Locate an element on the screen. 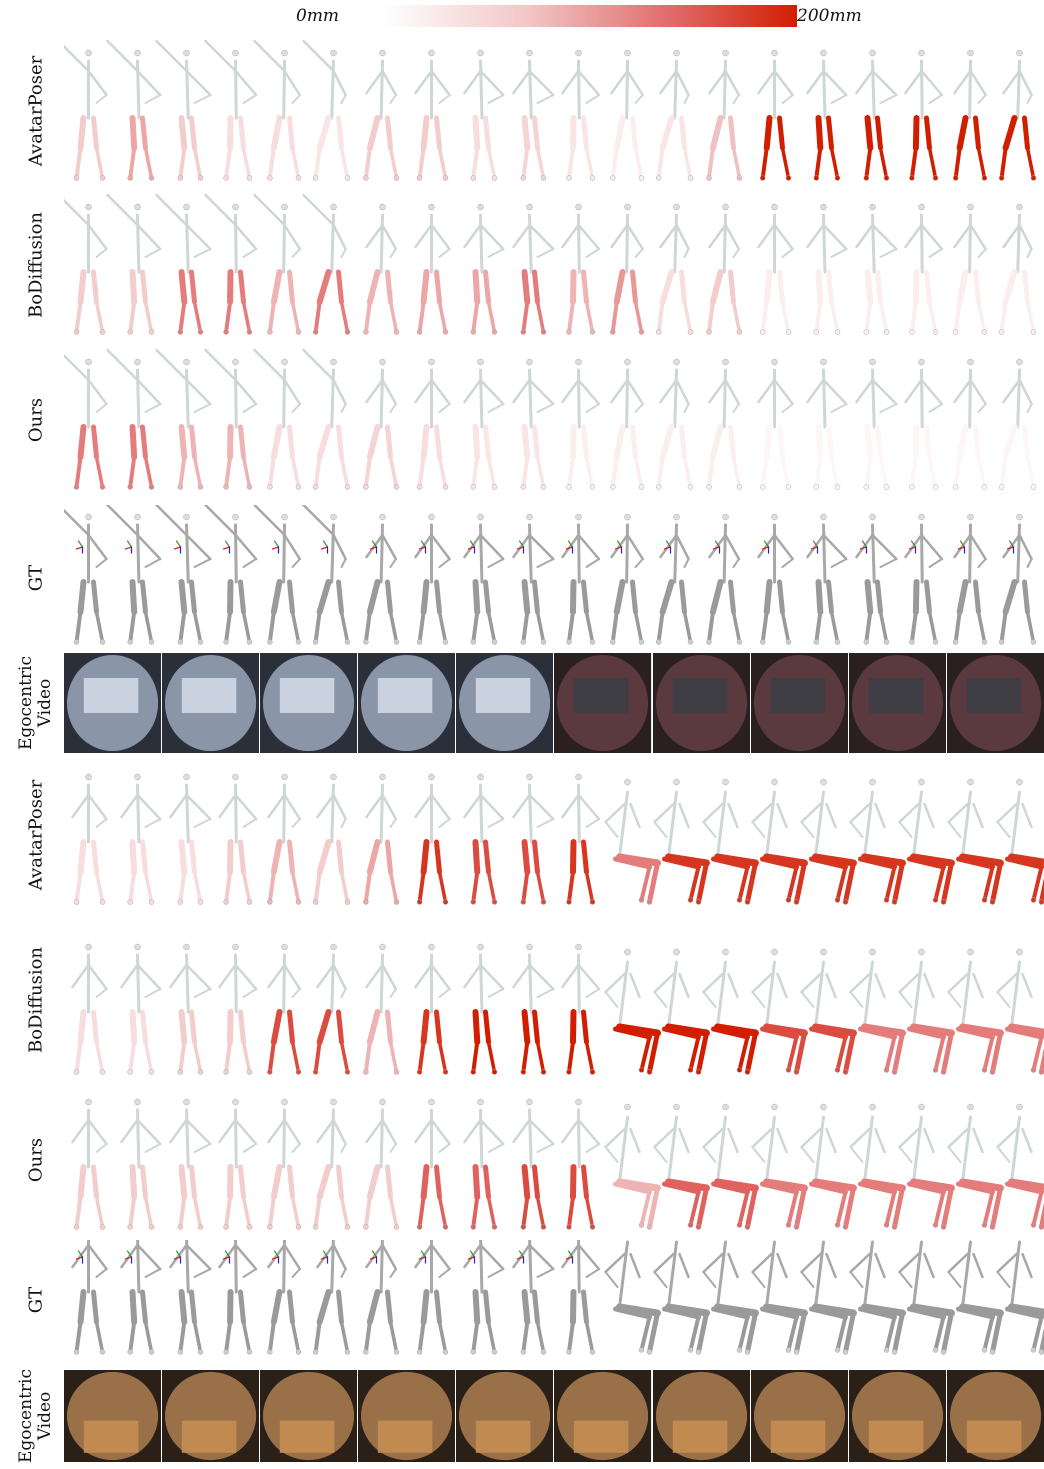 The width and height of the screenshot is (1044, 1469). colorbar-max-label: 200mm is located at coordinates (829, 16).